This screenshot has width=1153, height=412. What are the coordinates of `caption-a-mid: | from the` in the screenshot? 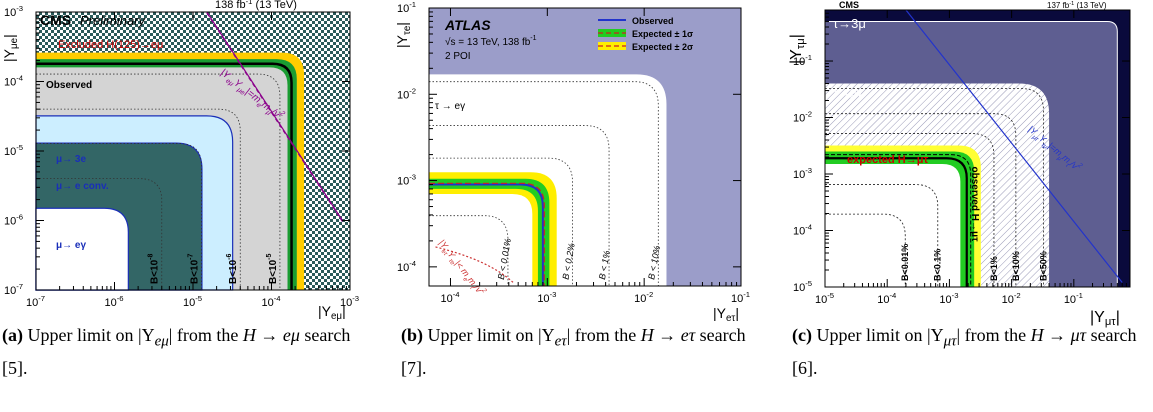 It's located at (205, 335).